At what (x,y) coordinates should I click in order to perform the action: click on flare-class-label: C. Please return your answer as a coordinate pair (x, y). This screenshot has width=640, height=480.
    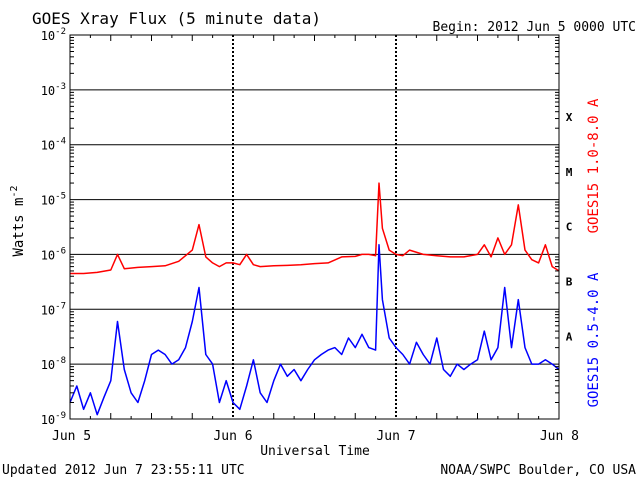
    Looking at the image, I should click on (569, 227).